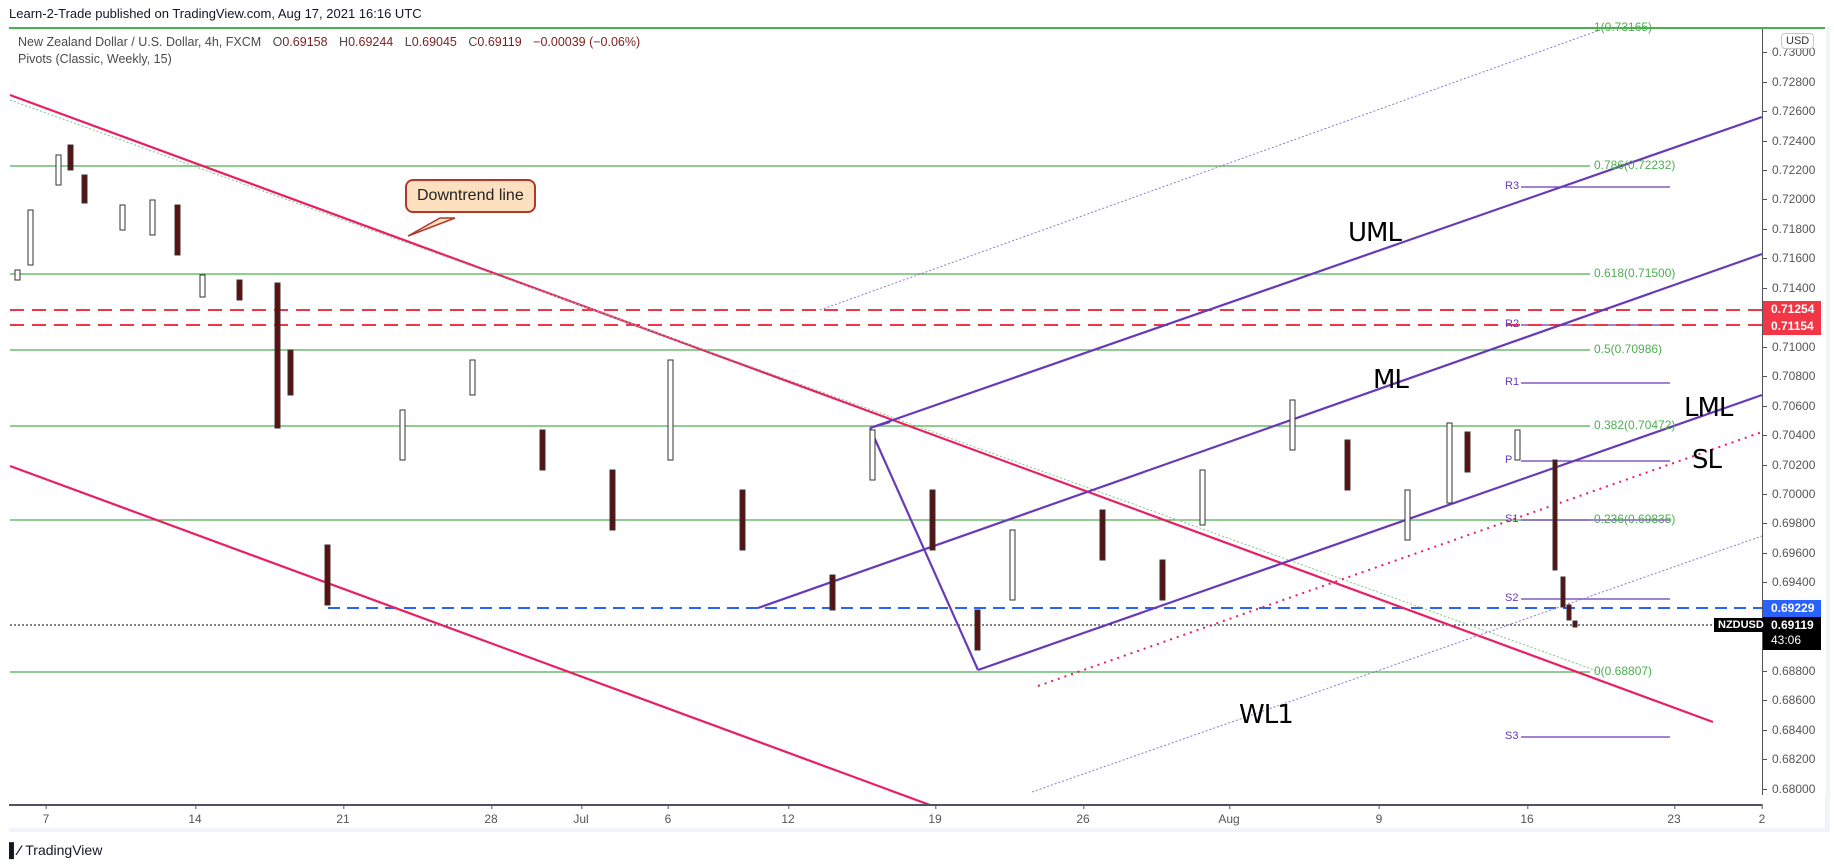  What do you see at coordinates (1509, 460) in the screenshot?
I see `pivot-p: P` at bounding box center [1509, 460].